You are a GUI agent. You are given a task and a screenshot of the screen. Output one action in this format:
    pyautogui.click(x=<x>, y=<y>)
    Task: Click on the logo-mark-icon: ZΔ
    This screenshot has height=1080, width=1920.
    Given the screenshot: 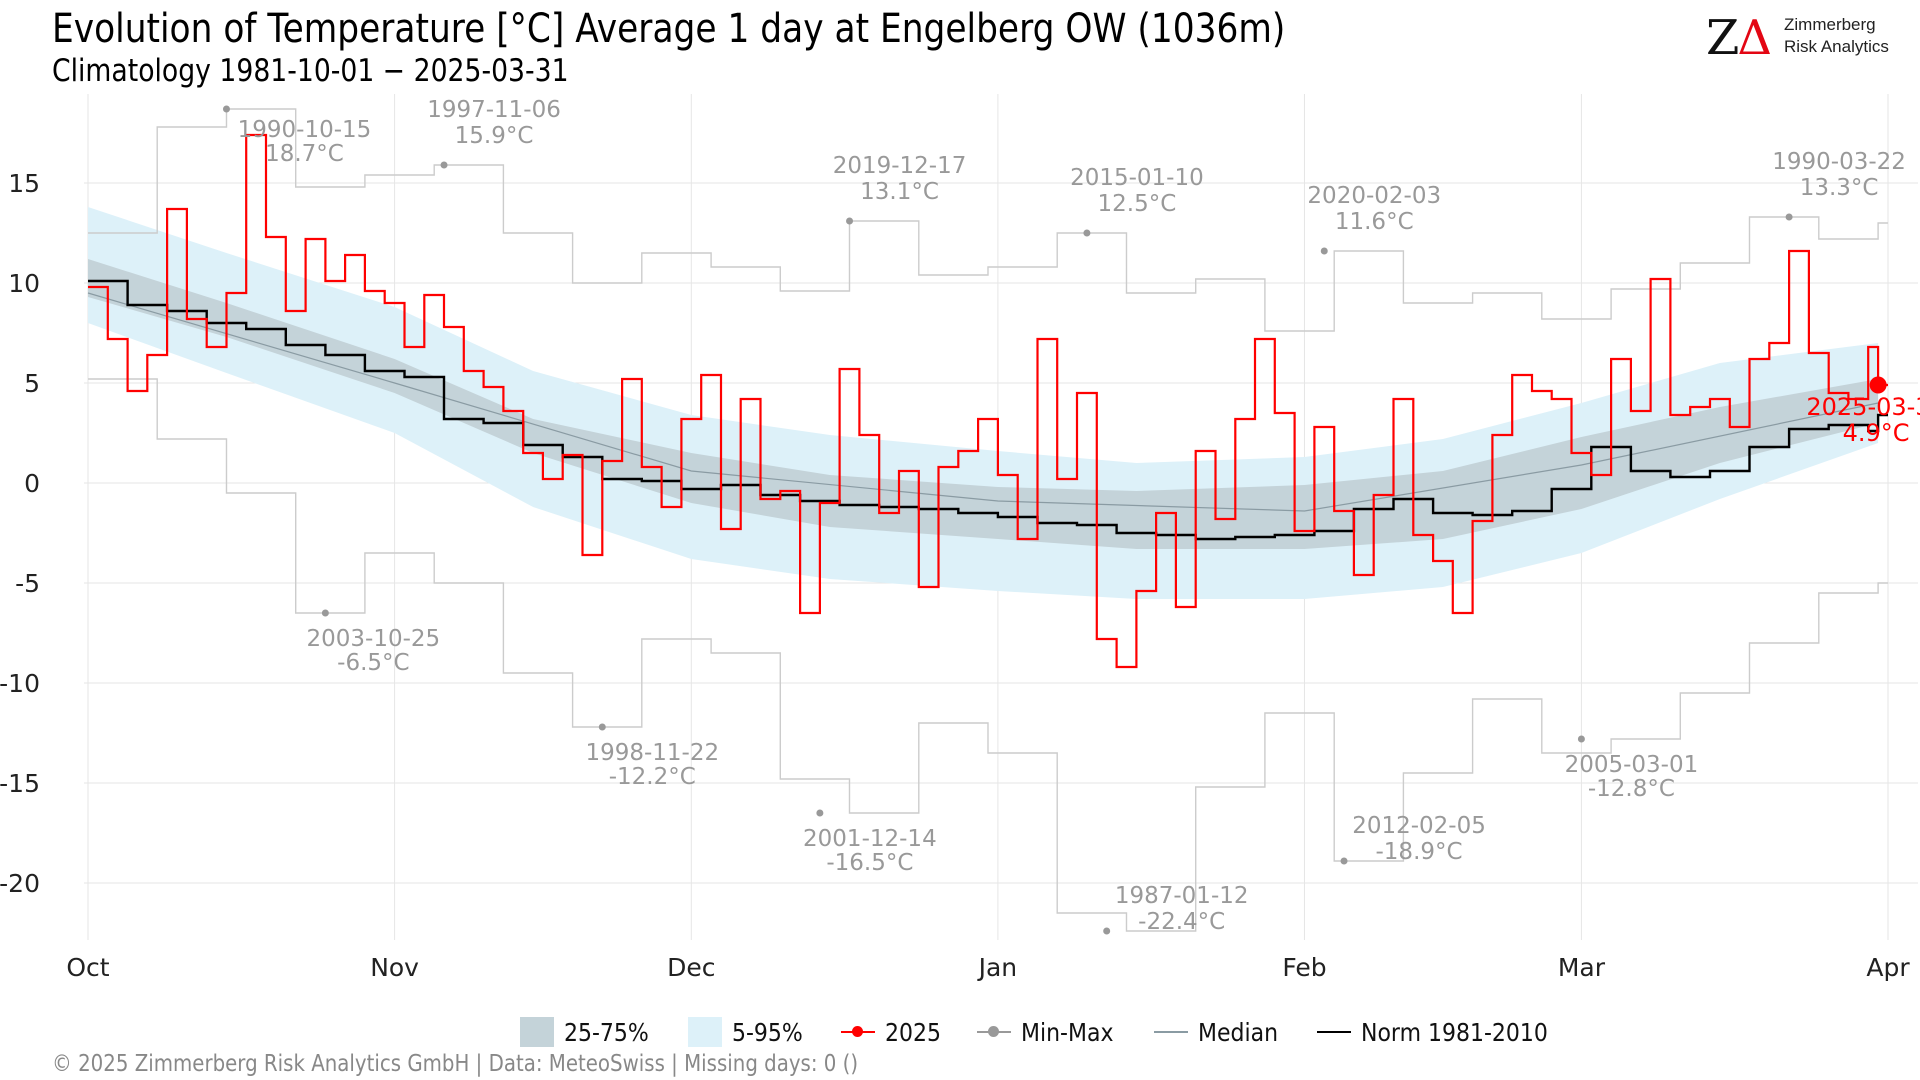 What is the action you would take?
    pyautogui.click(x=1739, y=38)
    